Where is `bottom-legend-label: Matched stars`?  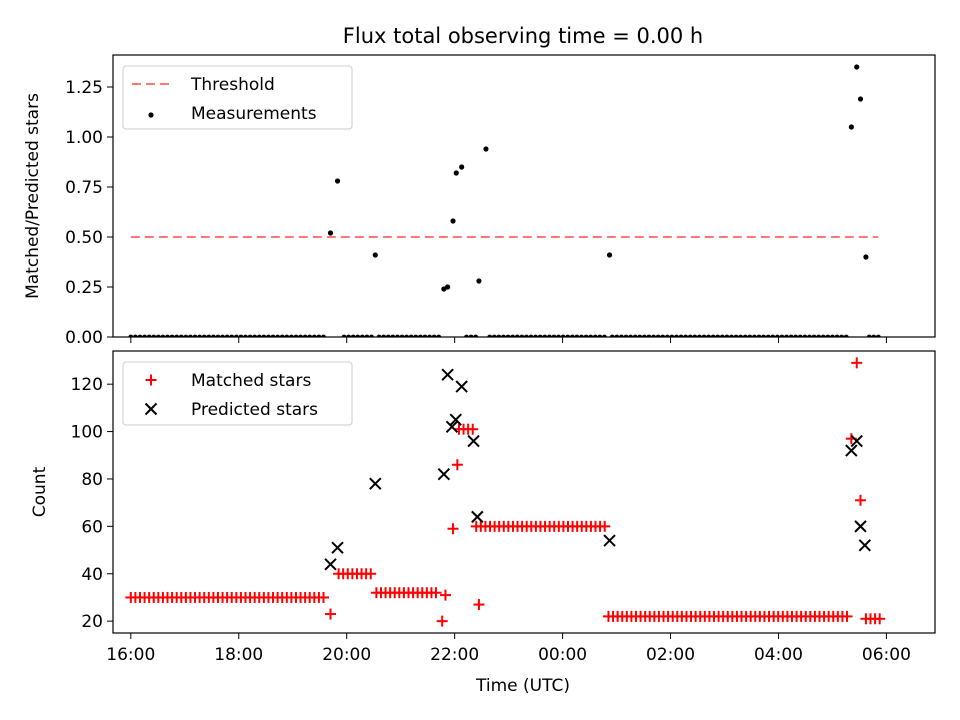 bottom-legend-label: Matched stars is located at coordinates (251, 381).